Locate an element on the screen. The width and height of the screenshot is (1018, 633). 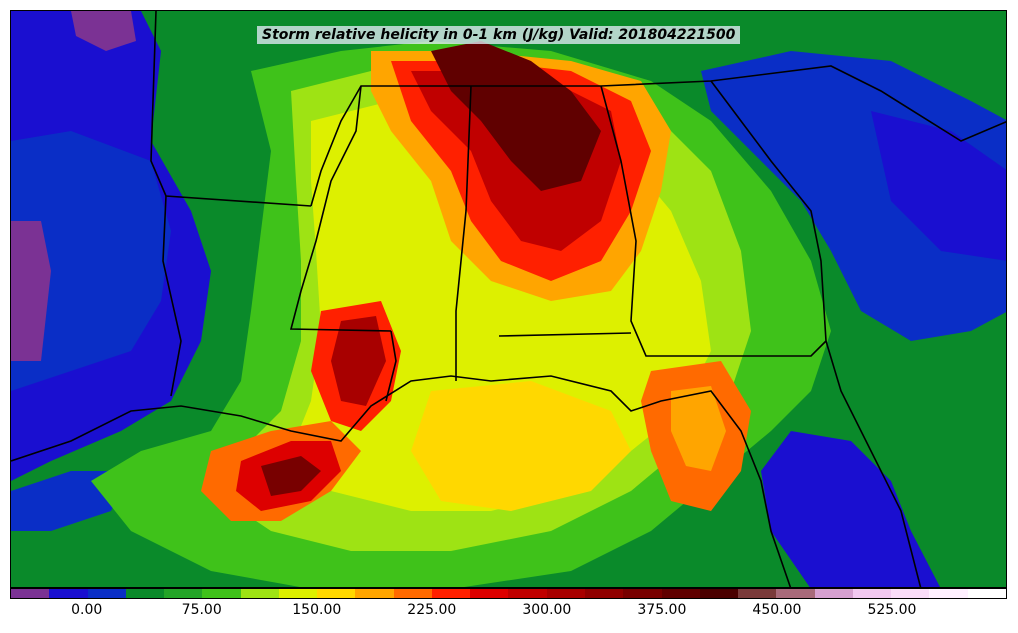
colorbar is located at coordinates (508, 593).